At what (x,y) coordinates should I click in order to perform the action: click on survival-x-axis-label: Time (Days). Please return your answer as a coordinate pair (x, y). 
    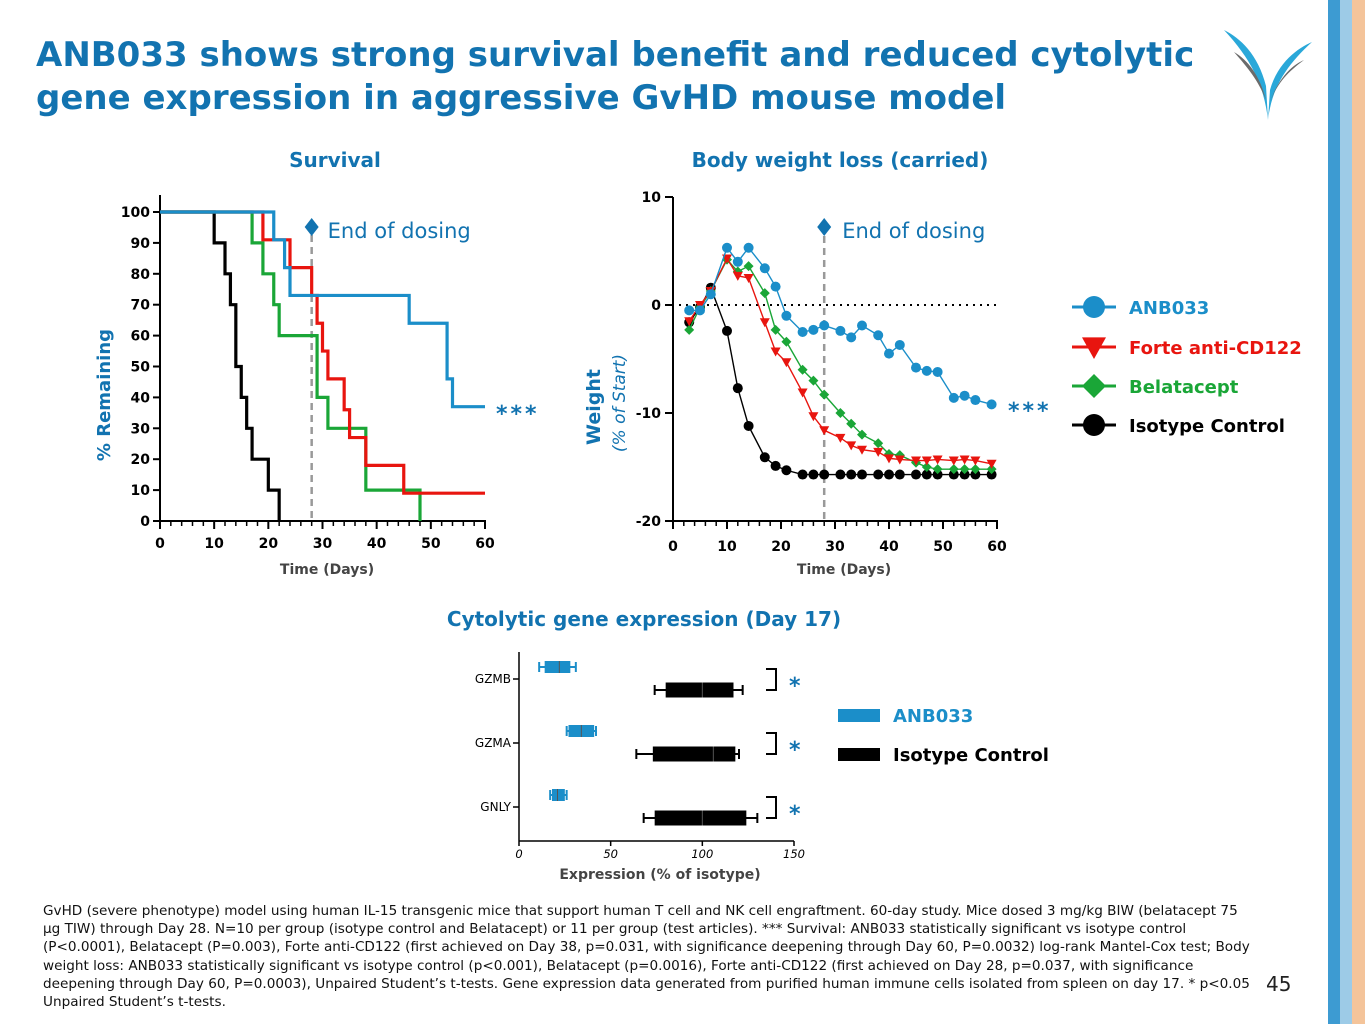
    Looking at the image, I should click on (327, 570).